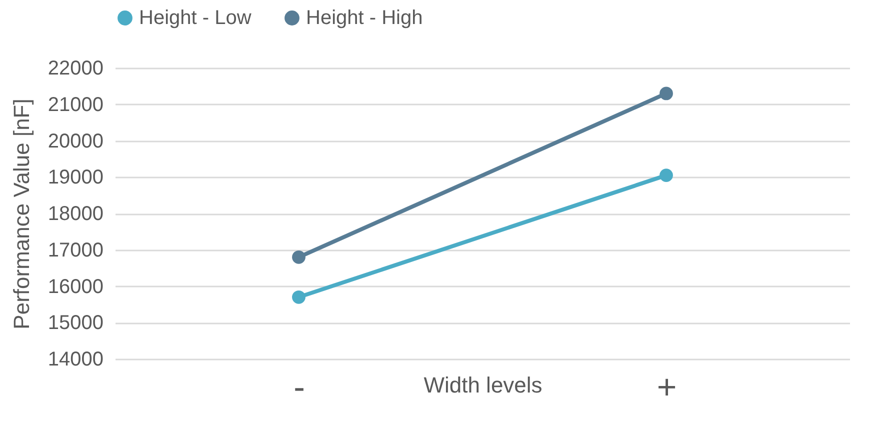 This screenshot has width=871, height=437. What do you see at coordinates (76, 287) in the screenshot?
I see `y-tick-label: 16000` at bounding box center [76, 287].